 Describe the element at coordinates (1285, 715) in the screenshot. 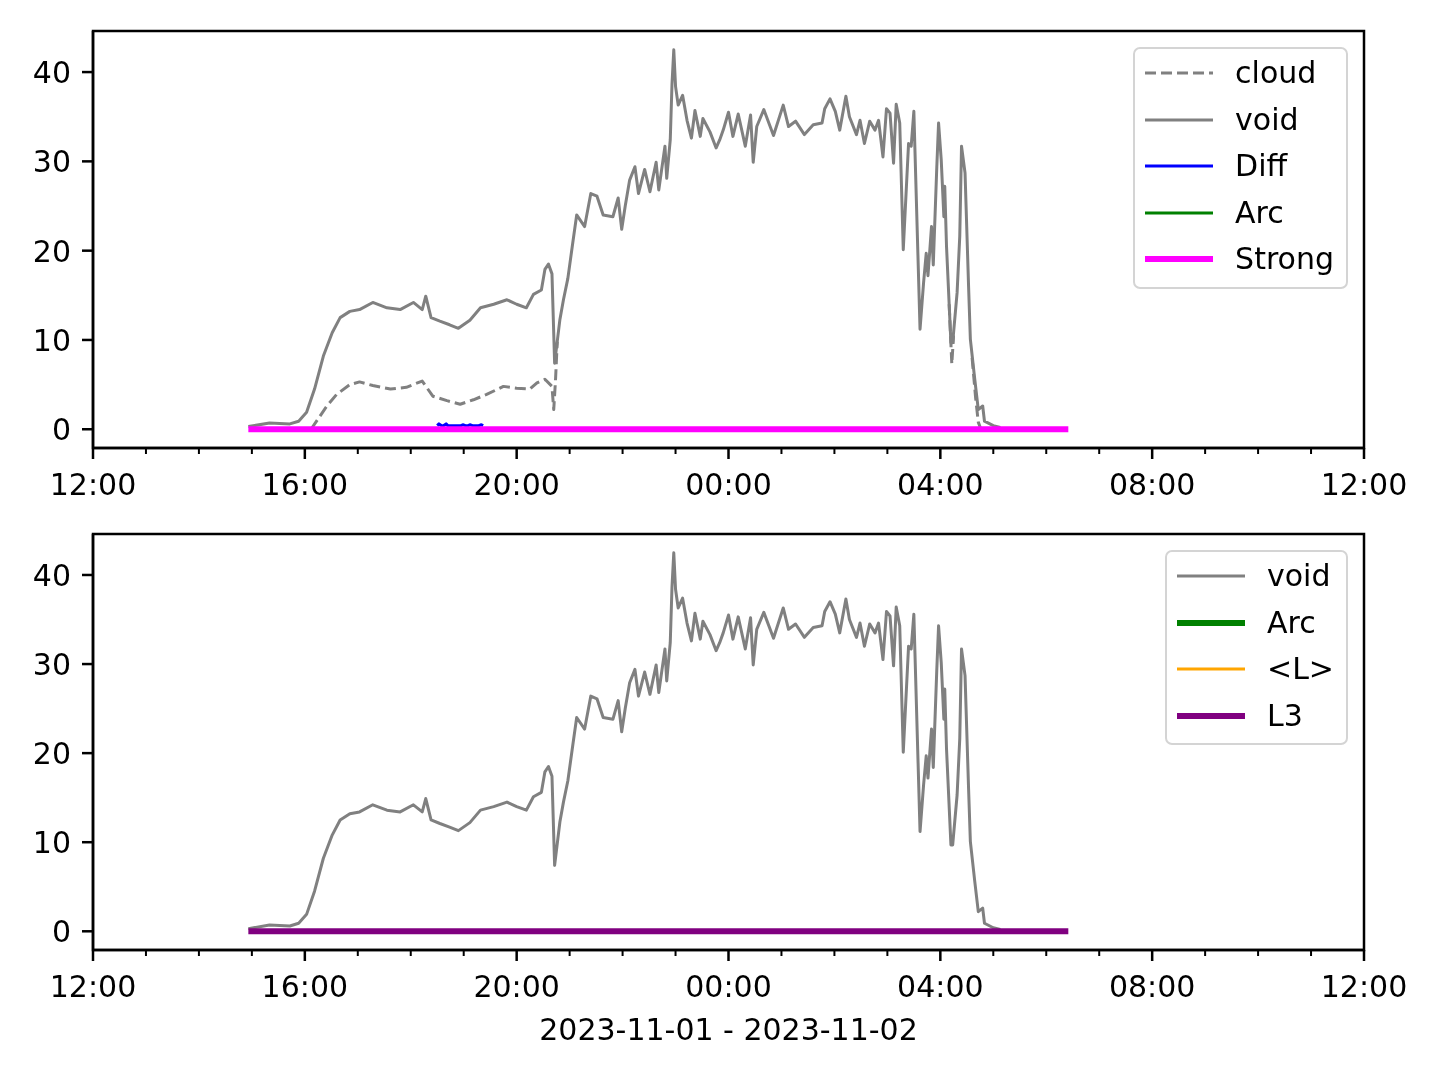

I see `legend-label: L3` at that location.